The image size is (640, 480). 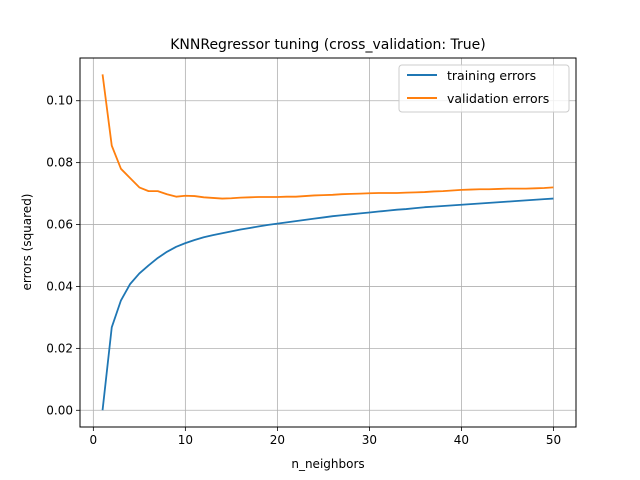 I want to click on y-tick-label: 0.10, so click(x=59, y=101).